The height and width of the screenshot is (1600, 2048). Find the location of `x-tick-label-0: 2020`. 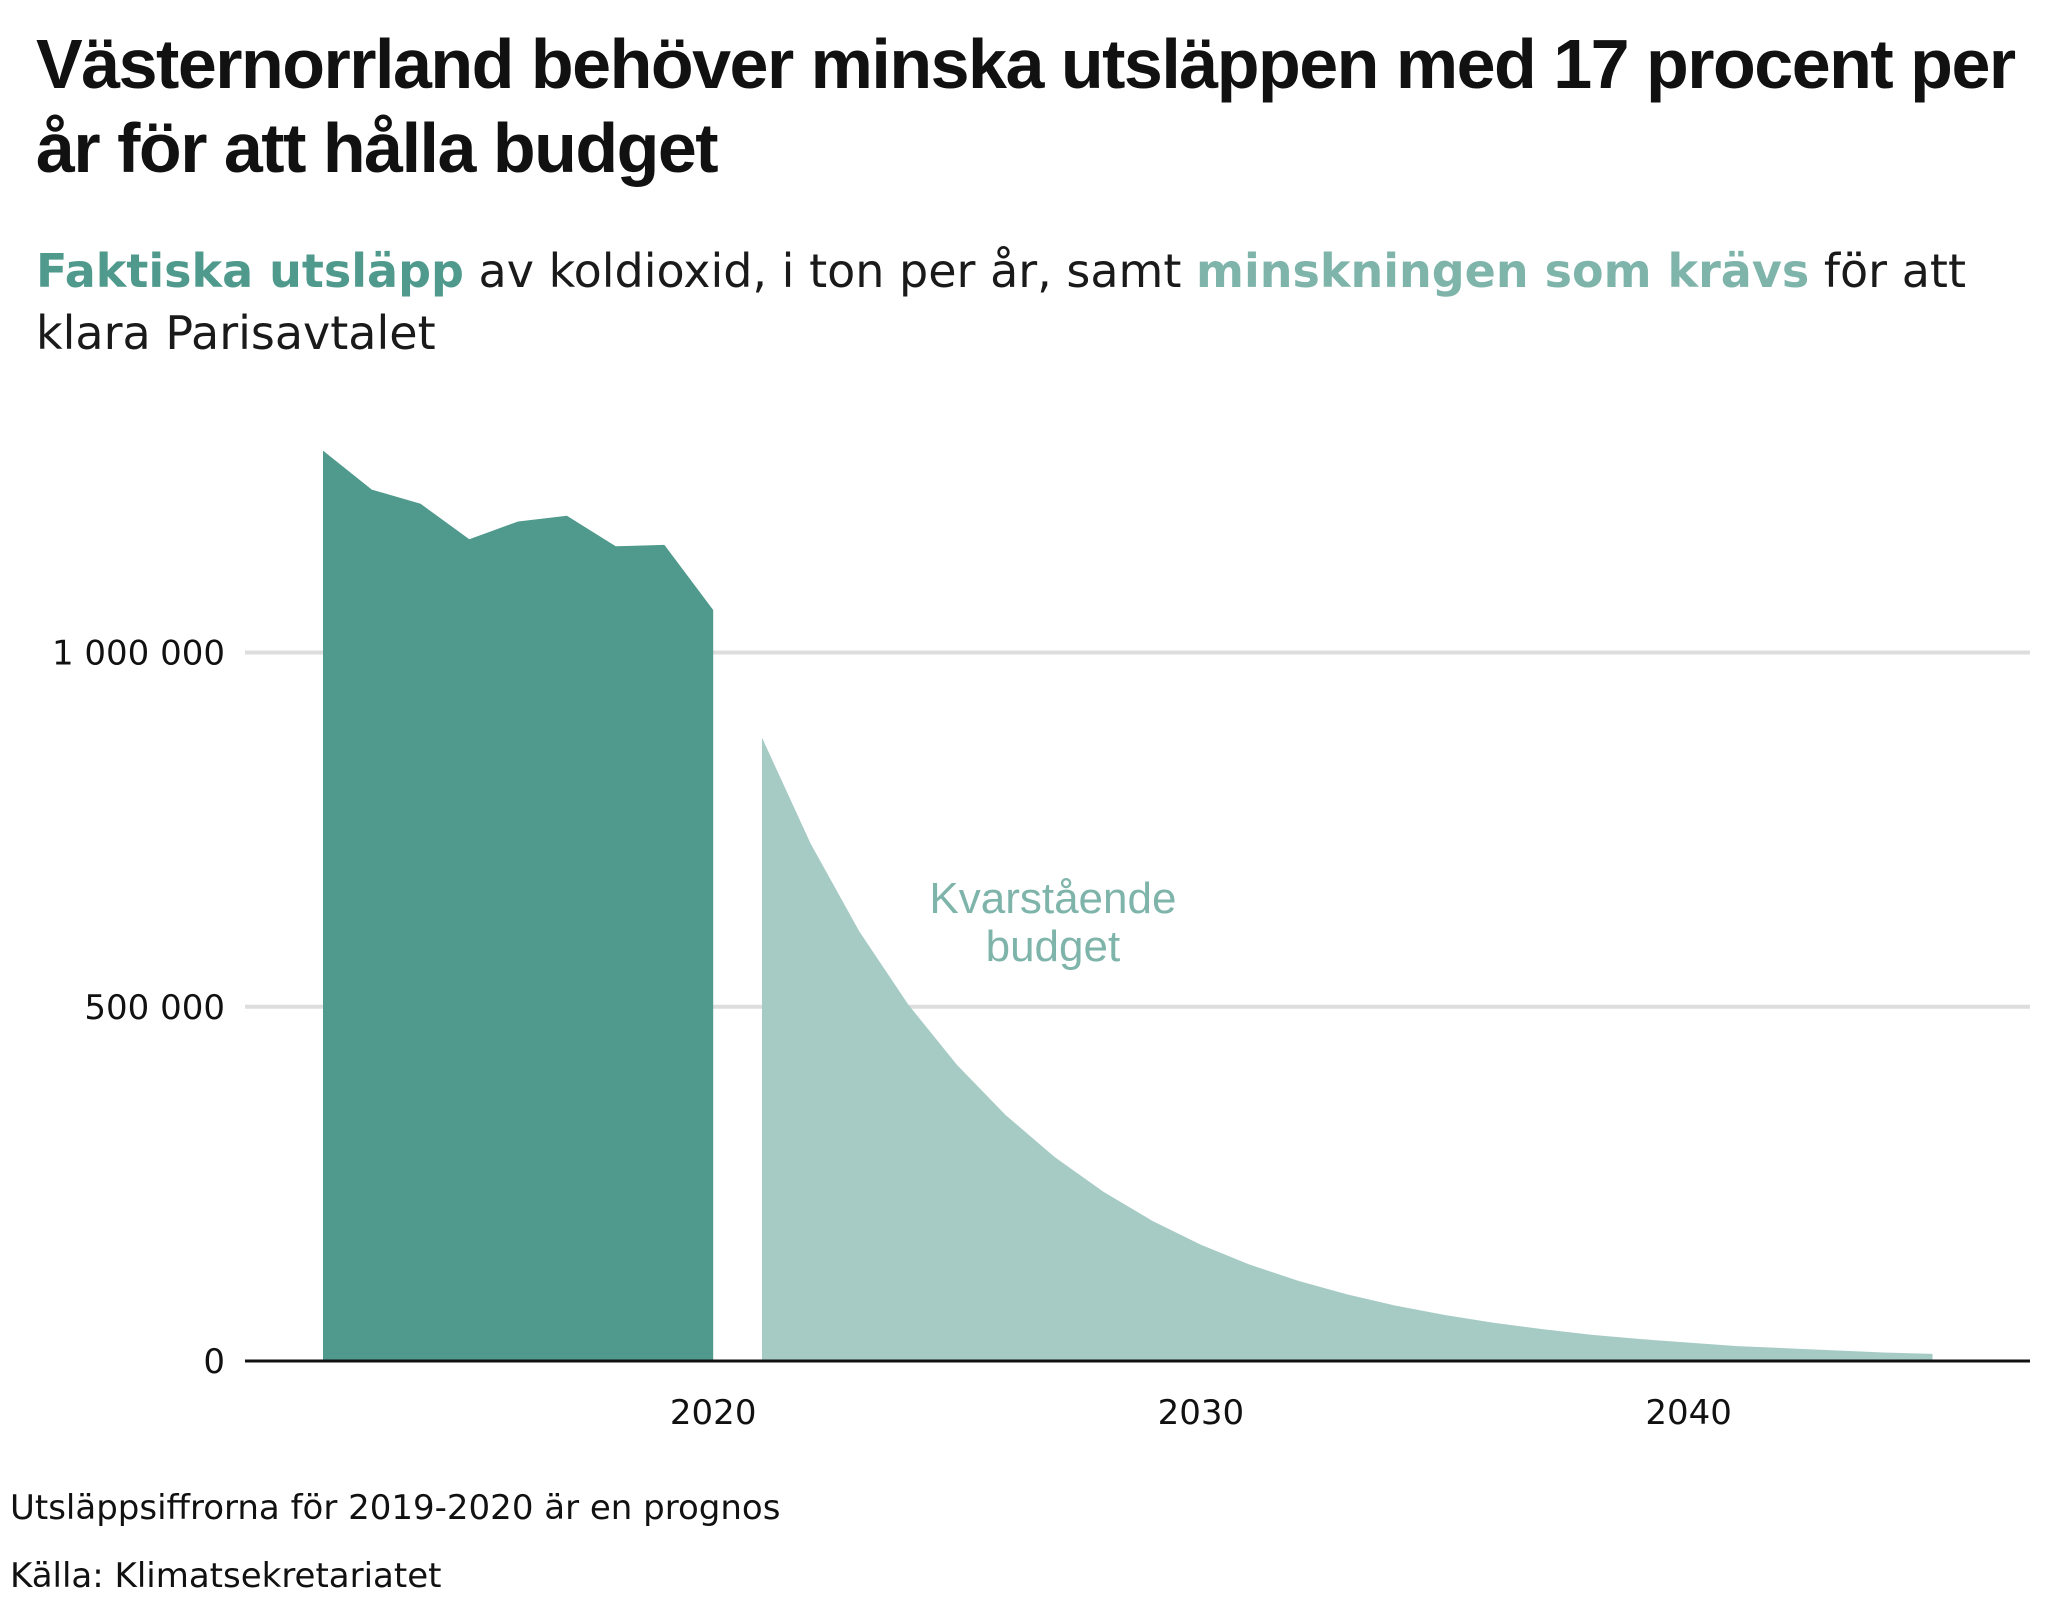

x-tick-label-0: 2020 is located at coordinates (713, 1413).